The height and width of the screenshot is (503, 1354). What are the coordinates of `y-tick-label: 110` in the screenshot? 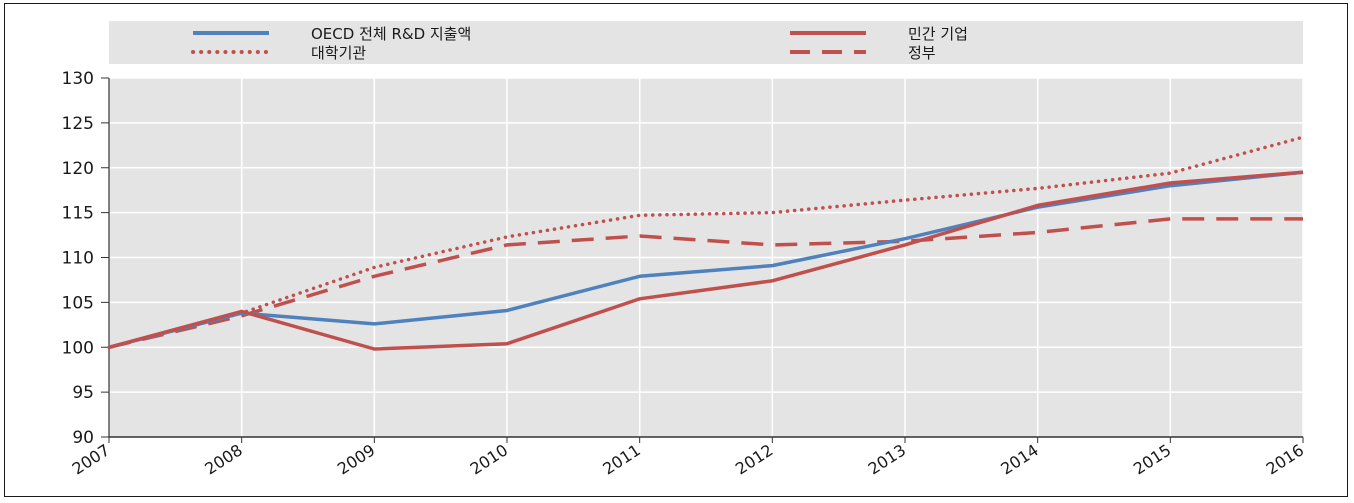 It's located at (78, 259).